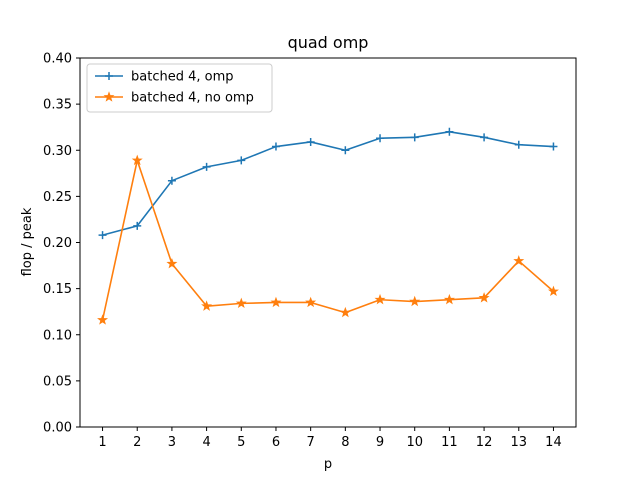 The width and height of the screenshot is (640, 480). What do you see at coordinates (518, 442) in the screenshot?
I see `x-tick-label: 13` at bounding box center [518, 442].